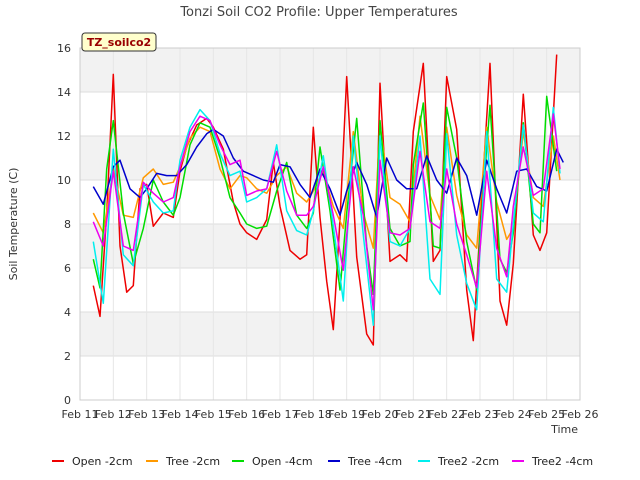  What do you see at coordinates (146, 414) in the screenshot?
I see `x-tick-label: Feb 13` at bounding box center [146, 414].